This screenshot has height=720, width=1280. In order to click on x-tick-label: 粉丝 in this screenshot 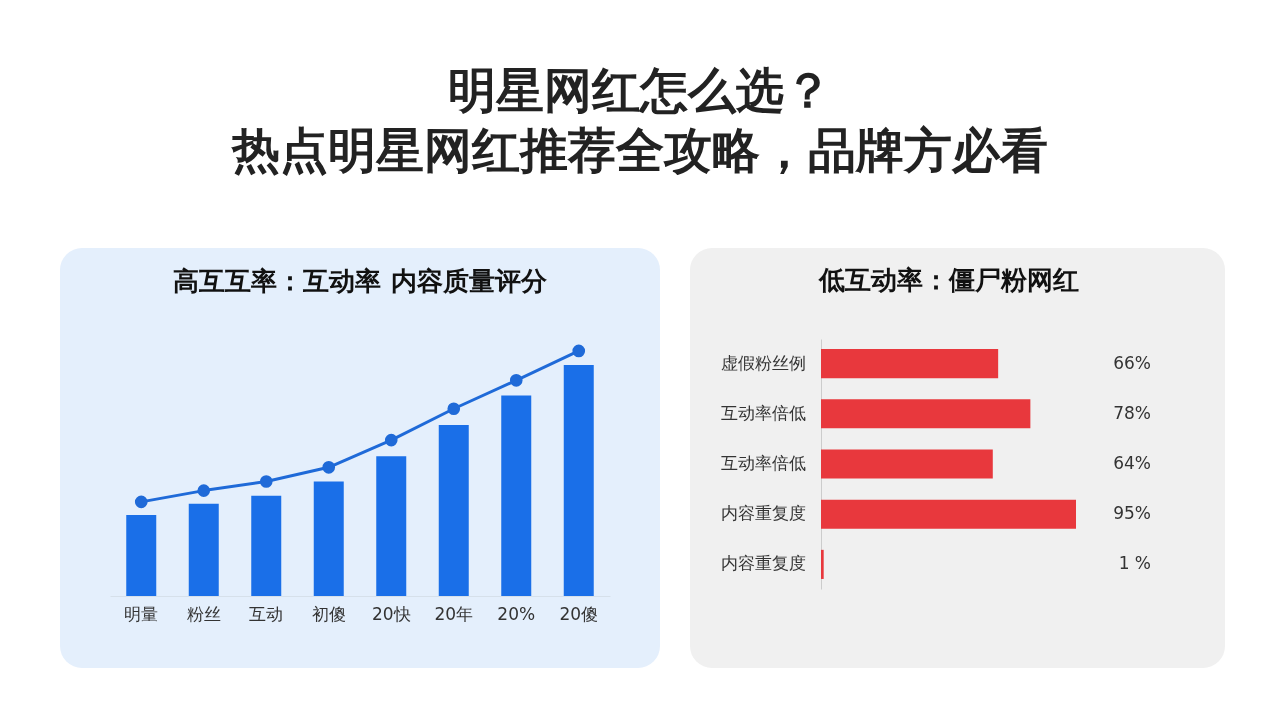, I will do `click(203, 613)`.